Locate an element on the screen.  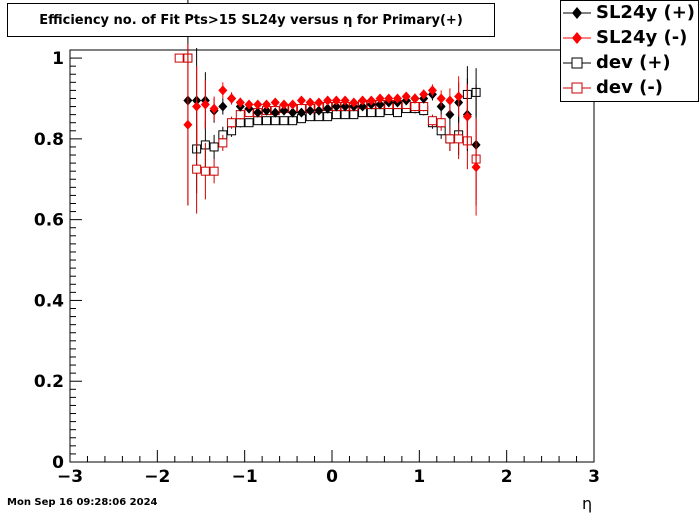
legend-entry-dev-plus: dev (+) is located at coordinates (630, 63).